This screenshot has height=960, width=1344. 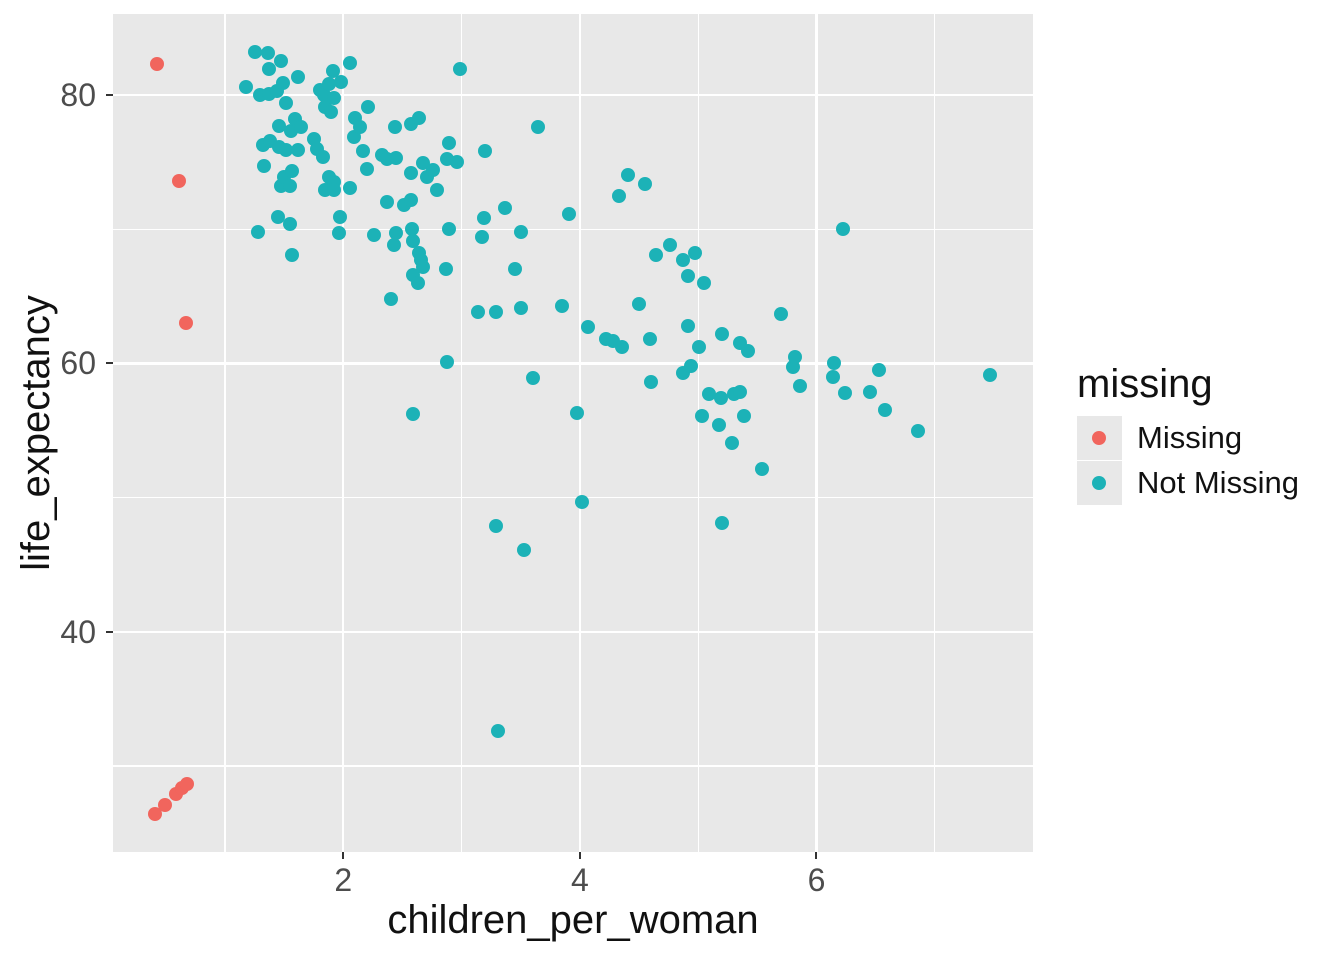 What do you see at coordinates (579, 880) in the screenshot?
I see `x-tick-label: 4` at bounding box center [579, 880].